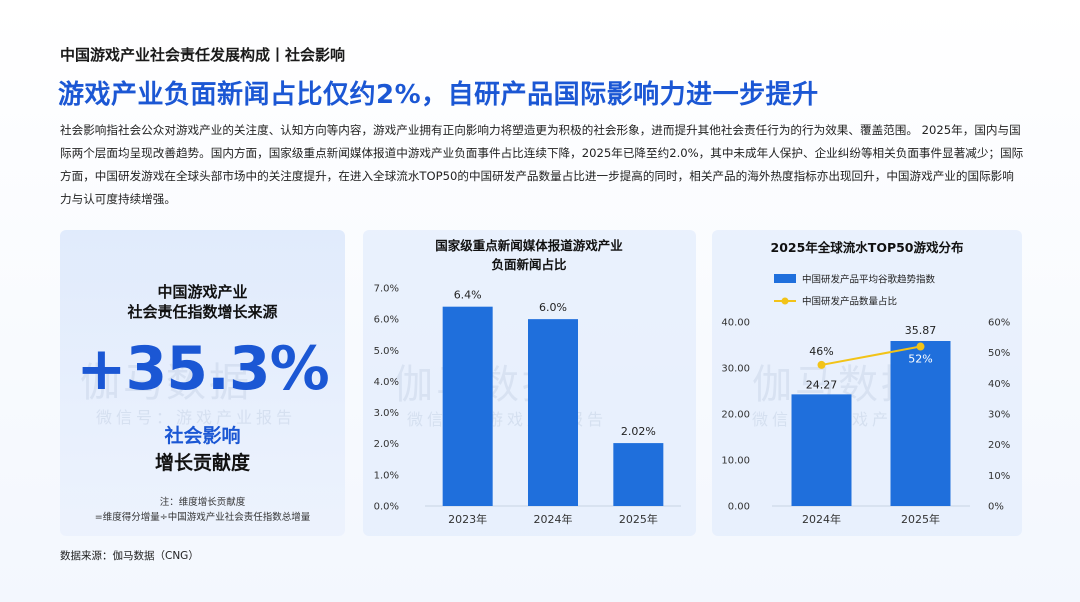 The width and height of the screenshot is (1080, 602). Describe the element at coordinates (735, 323) in the screenshot. I see `y-left-tick-label: 40.00` at that location.